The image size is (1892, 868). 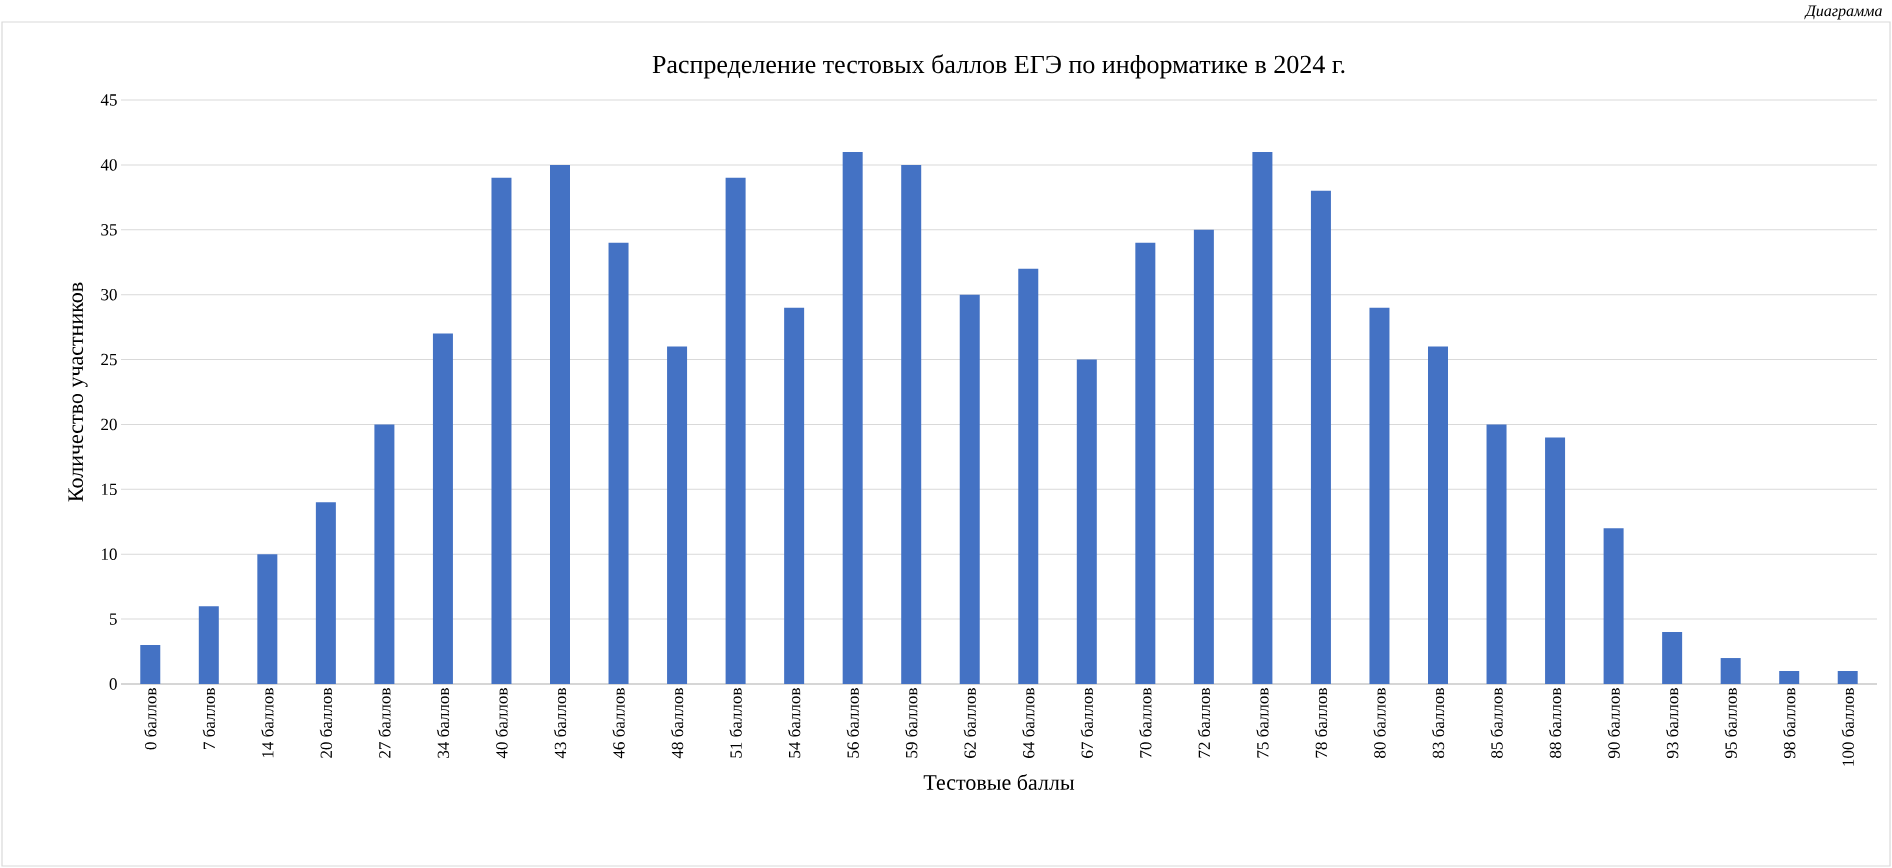 I want to click on y-tick-label: 40, so click(x=108, y=165).